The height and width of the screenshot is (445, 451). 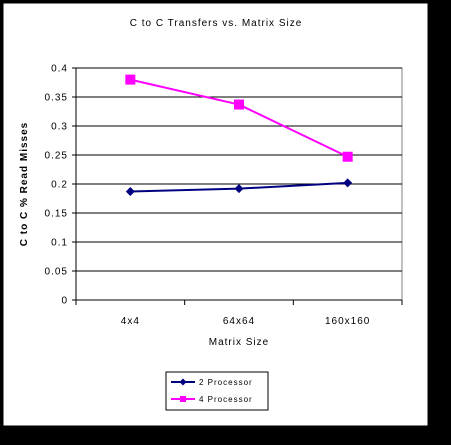 I want to click on legend-marker, so click(x=183, y=399).